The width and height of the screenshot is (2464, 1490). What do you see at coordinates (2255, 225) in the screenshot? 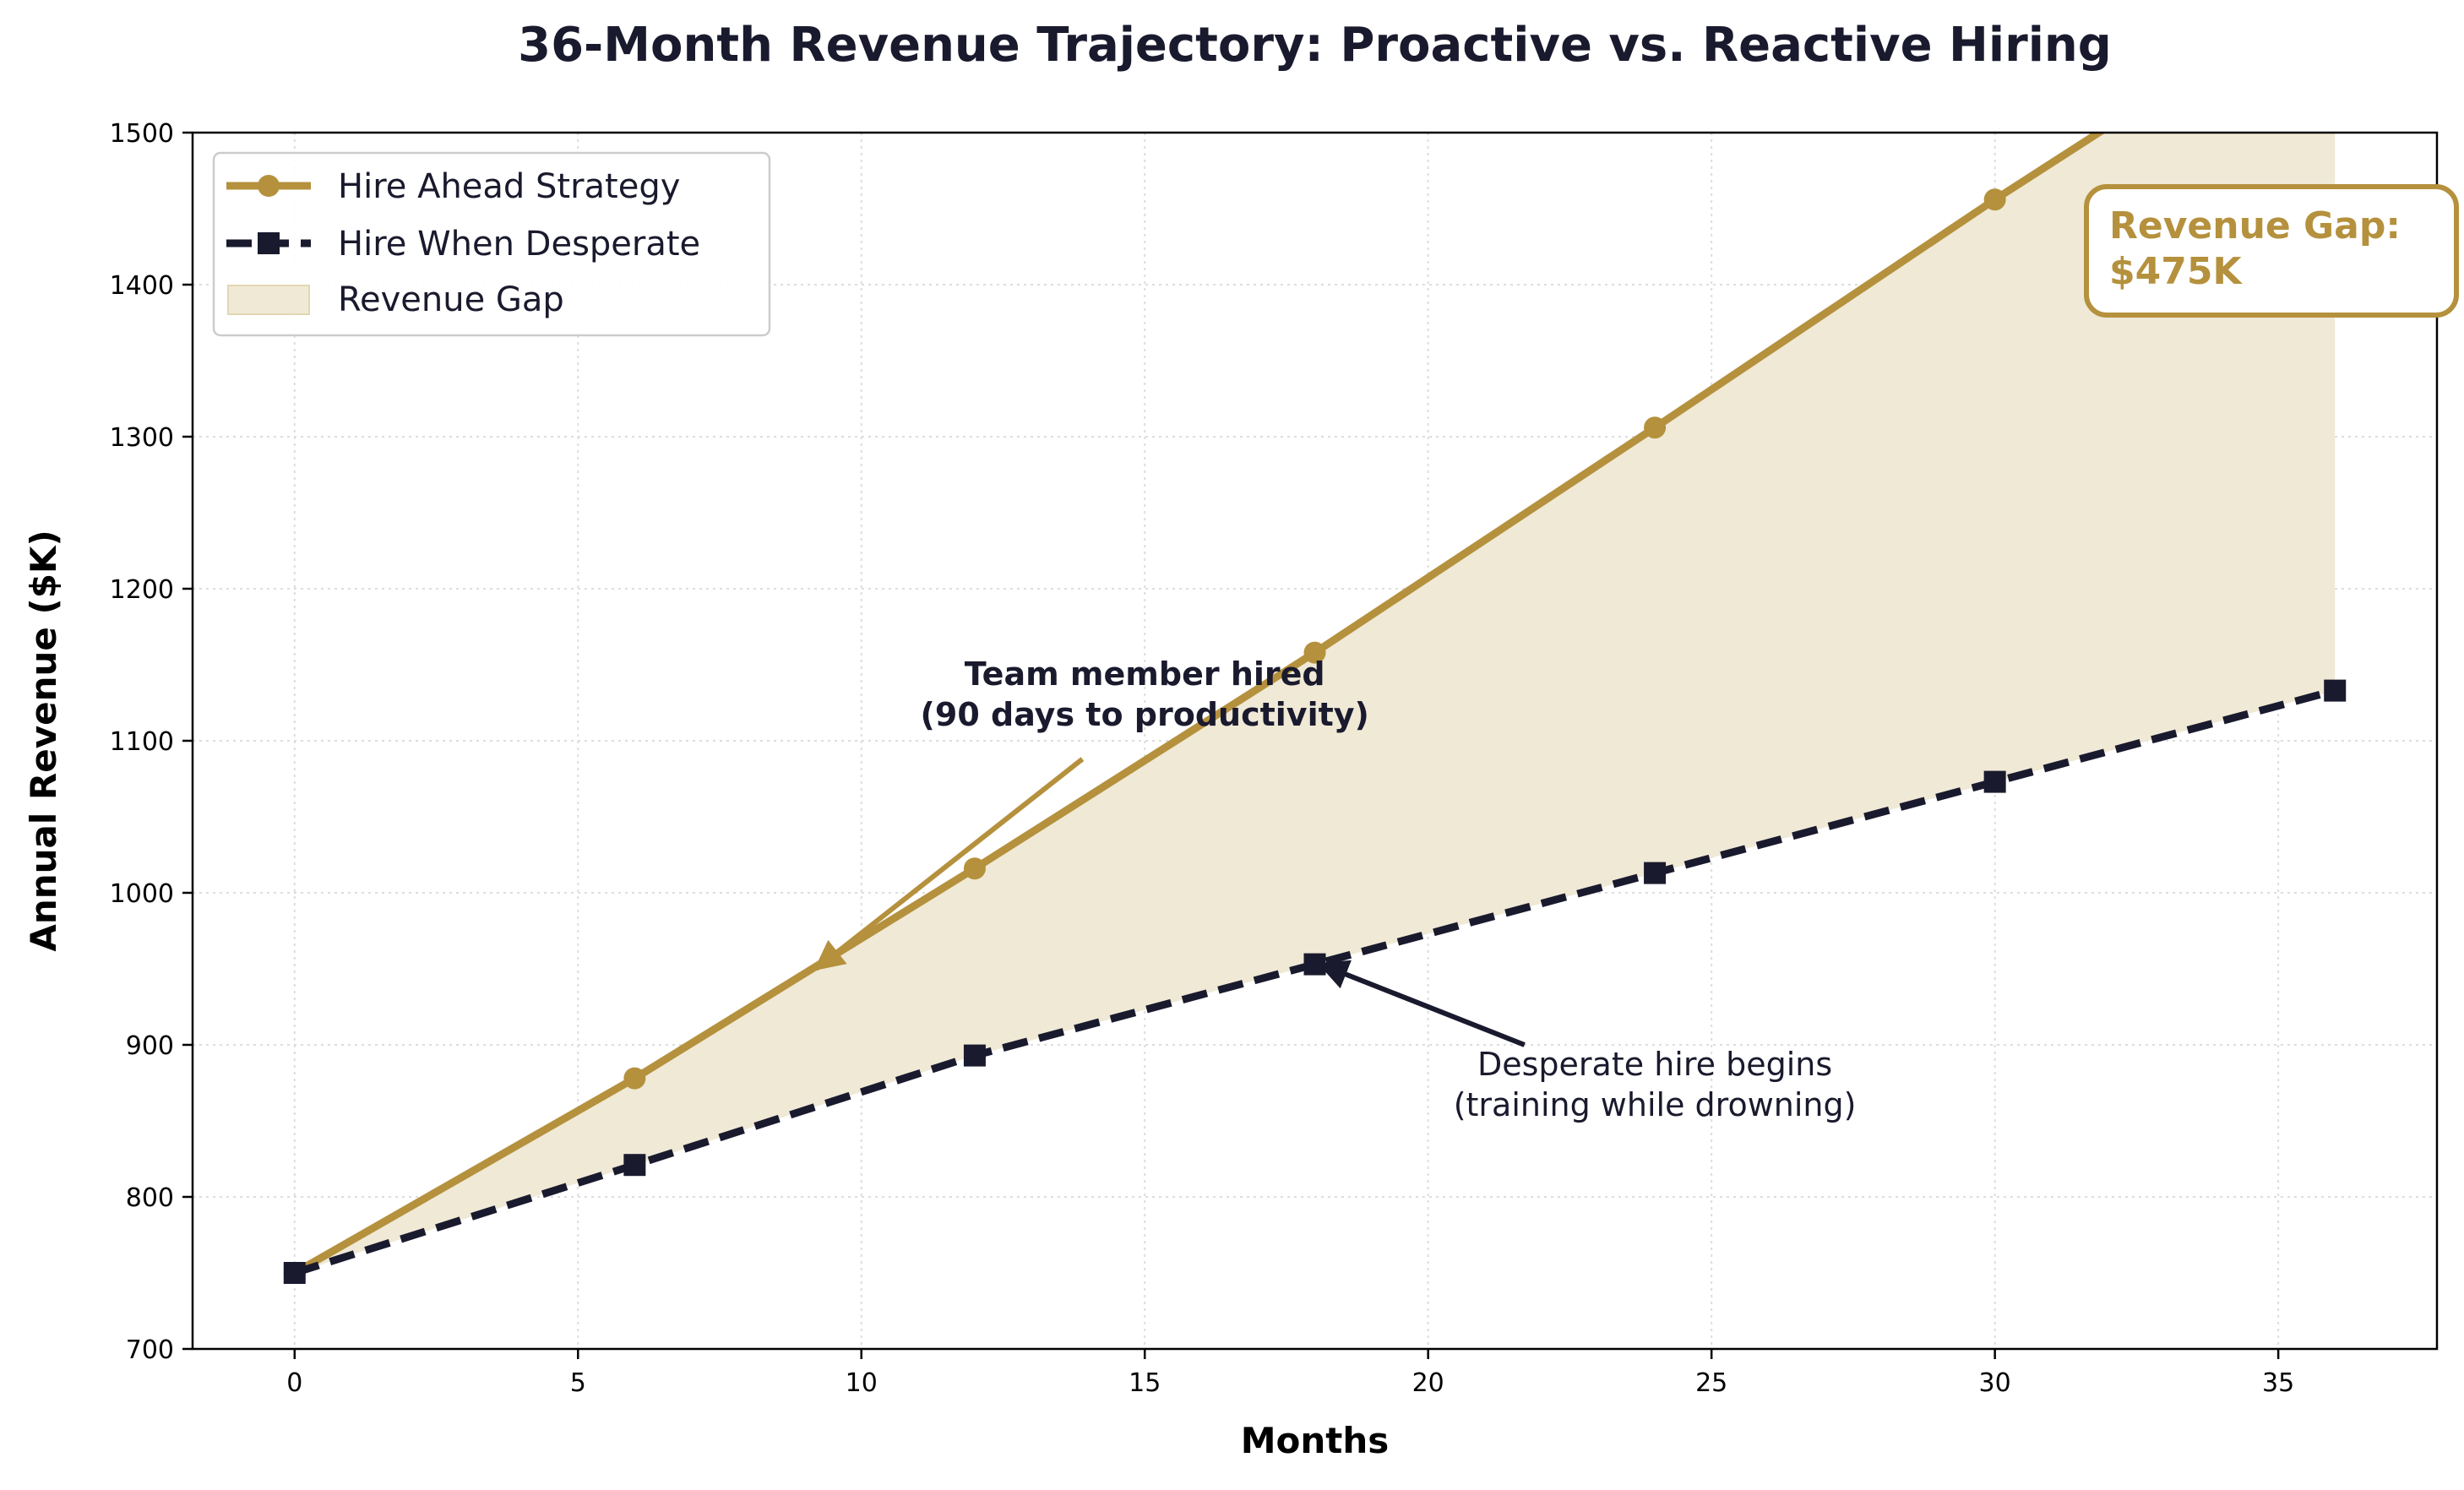
I see `revenue-gap-callout-label: Revenue Gap:` at bounding box center [2255, 225].